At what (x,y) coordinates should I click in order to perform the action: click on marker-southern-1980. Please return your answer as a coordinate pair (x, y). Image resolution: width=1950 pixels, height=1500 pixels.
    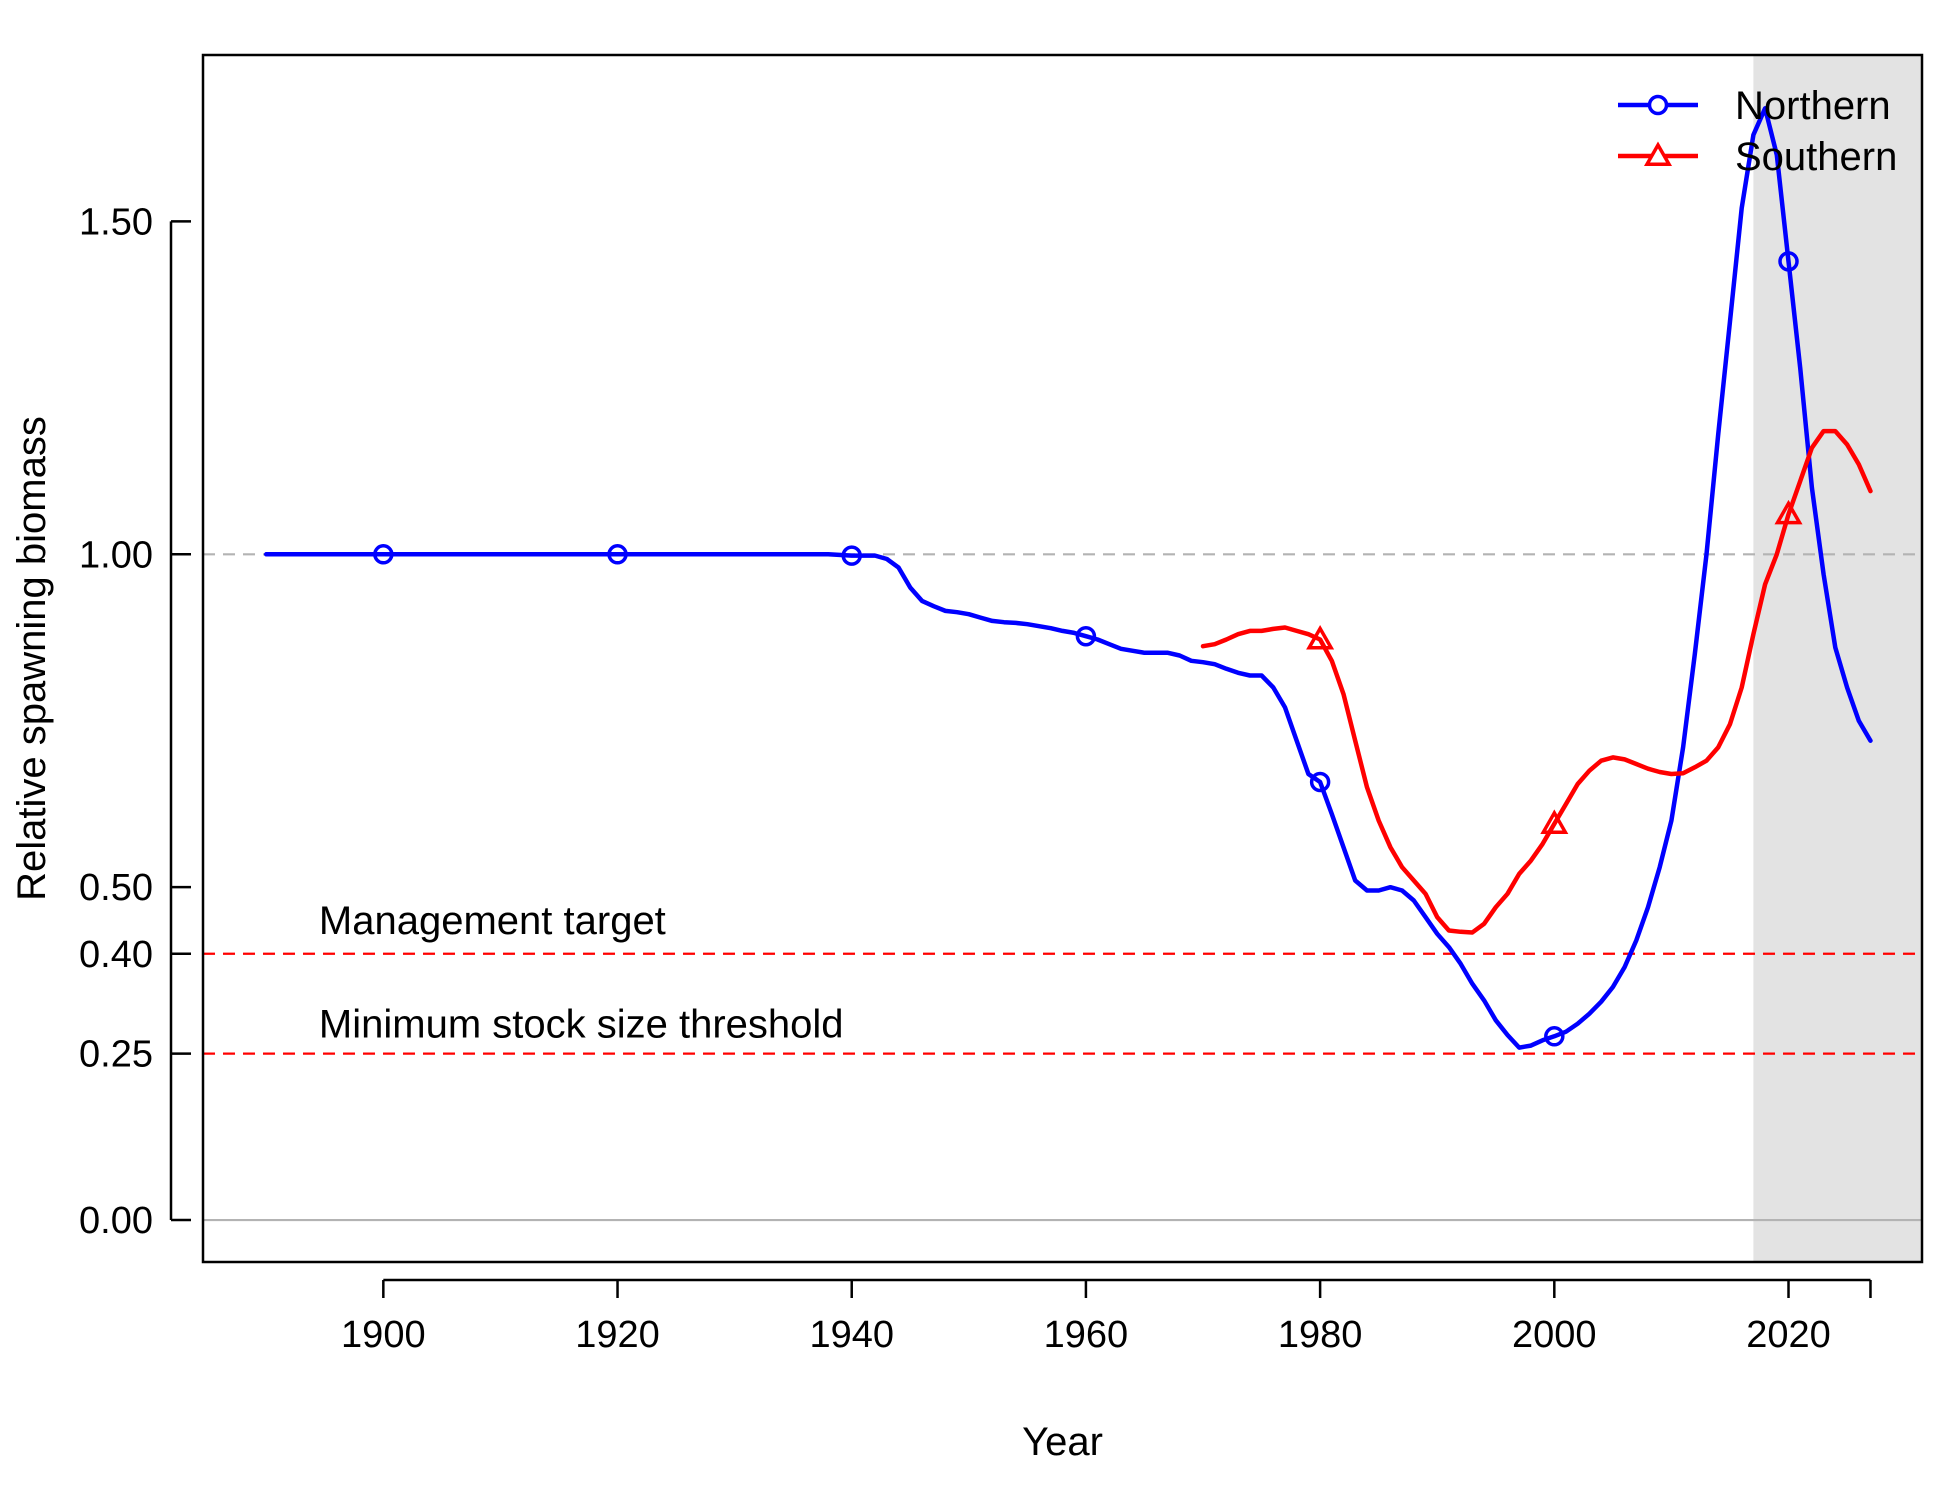
    Looking at the image, I should click on (1320, 637).